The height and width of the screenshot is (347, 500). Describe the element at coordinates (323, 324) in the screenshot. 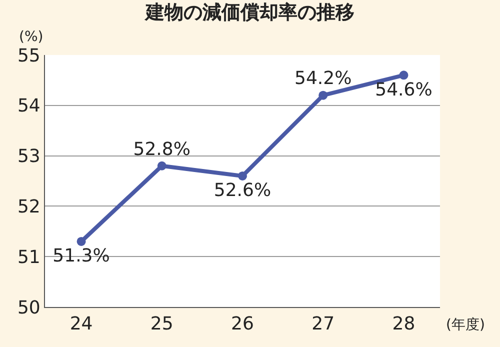

I see `x-tick-label: 27` at that location.